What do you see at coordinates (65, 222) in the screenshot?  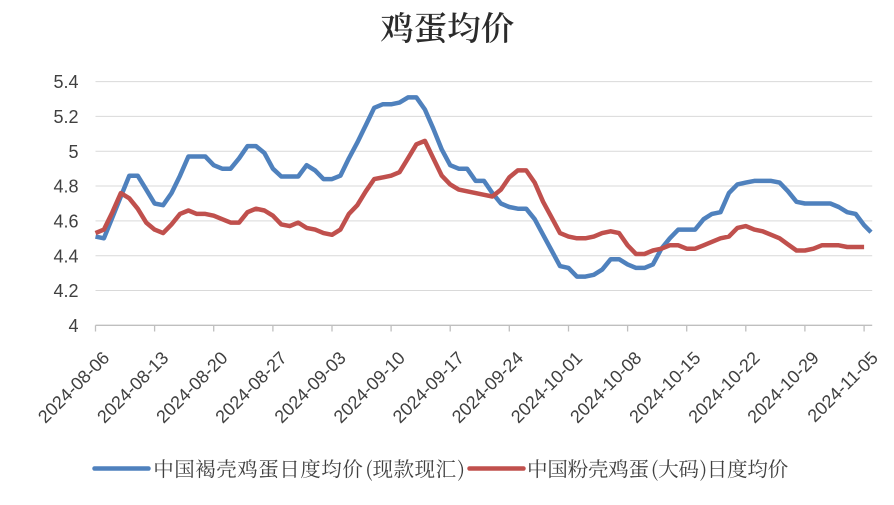 I see `svg-text: 4.6` at bounding box center [65, 222].